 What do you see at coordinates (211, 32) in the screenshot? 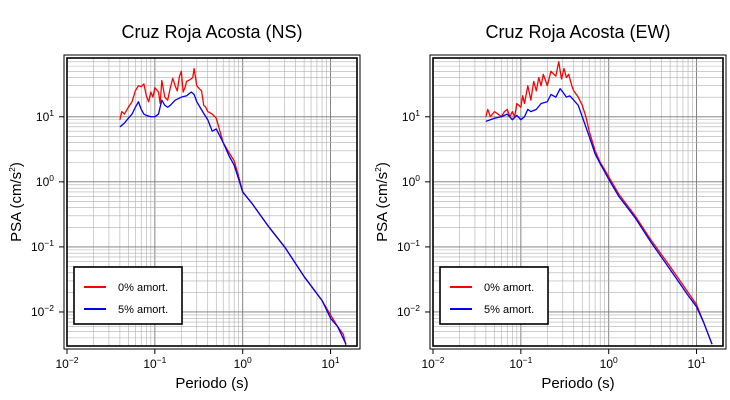
I see `chart-title: Cruz Roja Acosta (NS)` at bounding box center [211, 32].